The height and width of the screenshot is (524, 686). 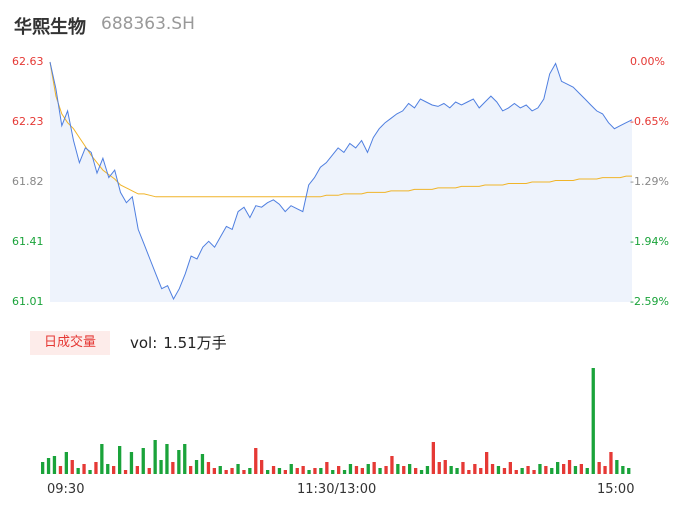 What do you see at coordinates (66, 489) in the screenshot?
I see `x-tick-open: 09:30` at bounding box center [66, 489].